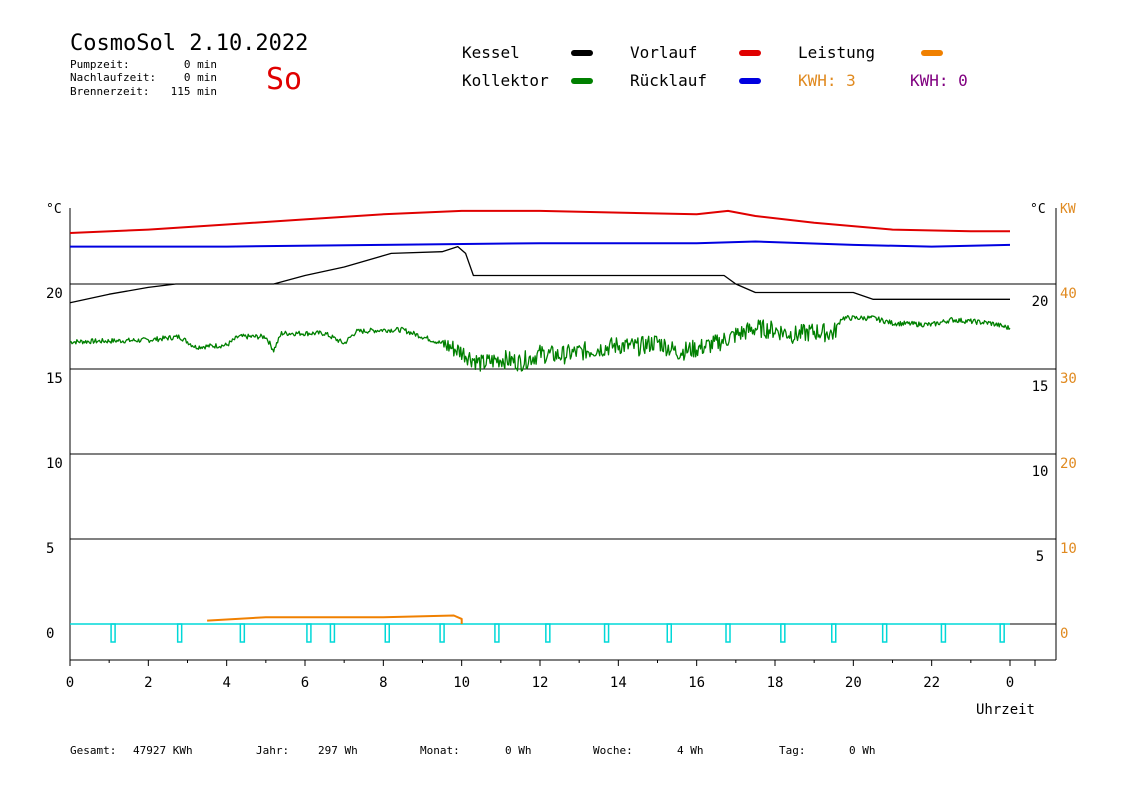 This screenshot has height=812, width=1148. What do you see at coordinates (440, 750) in the screenshot?
I see `footer-monat-label: Monat:` at bounding box center [440, 750].